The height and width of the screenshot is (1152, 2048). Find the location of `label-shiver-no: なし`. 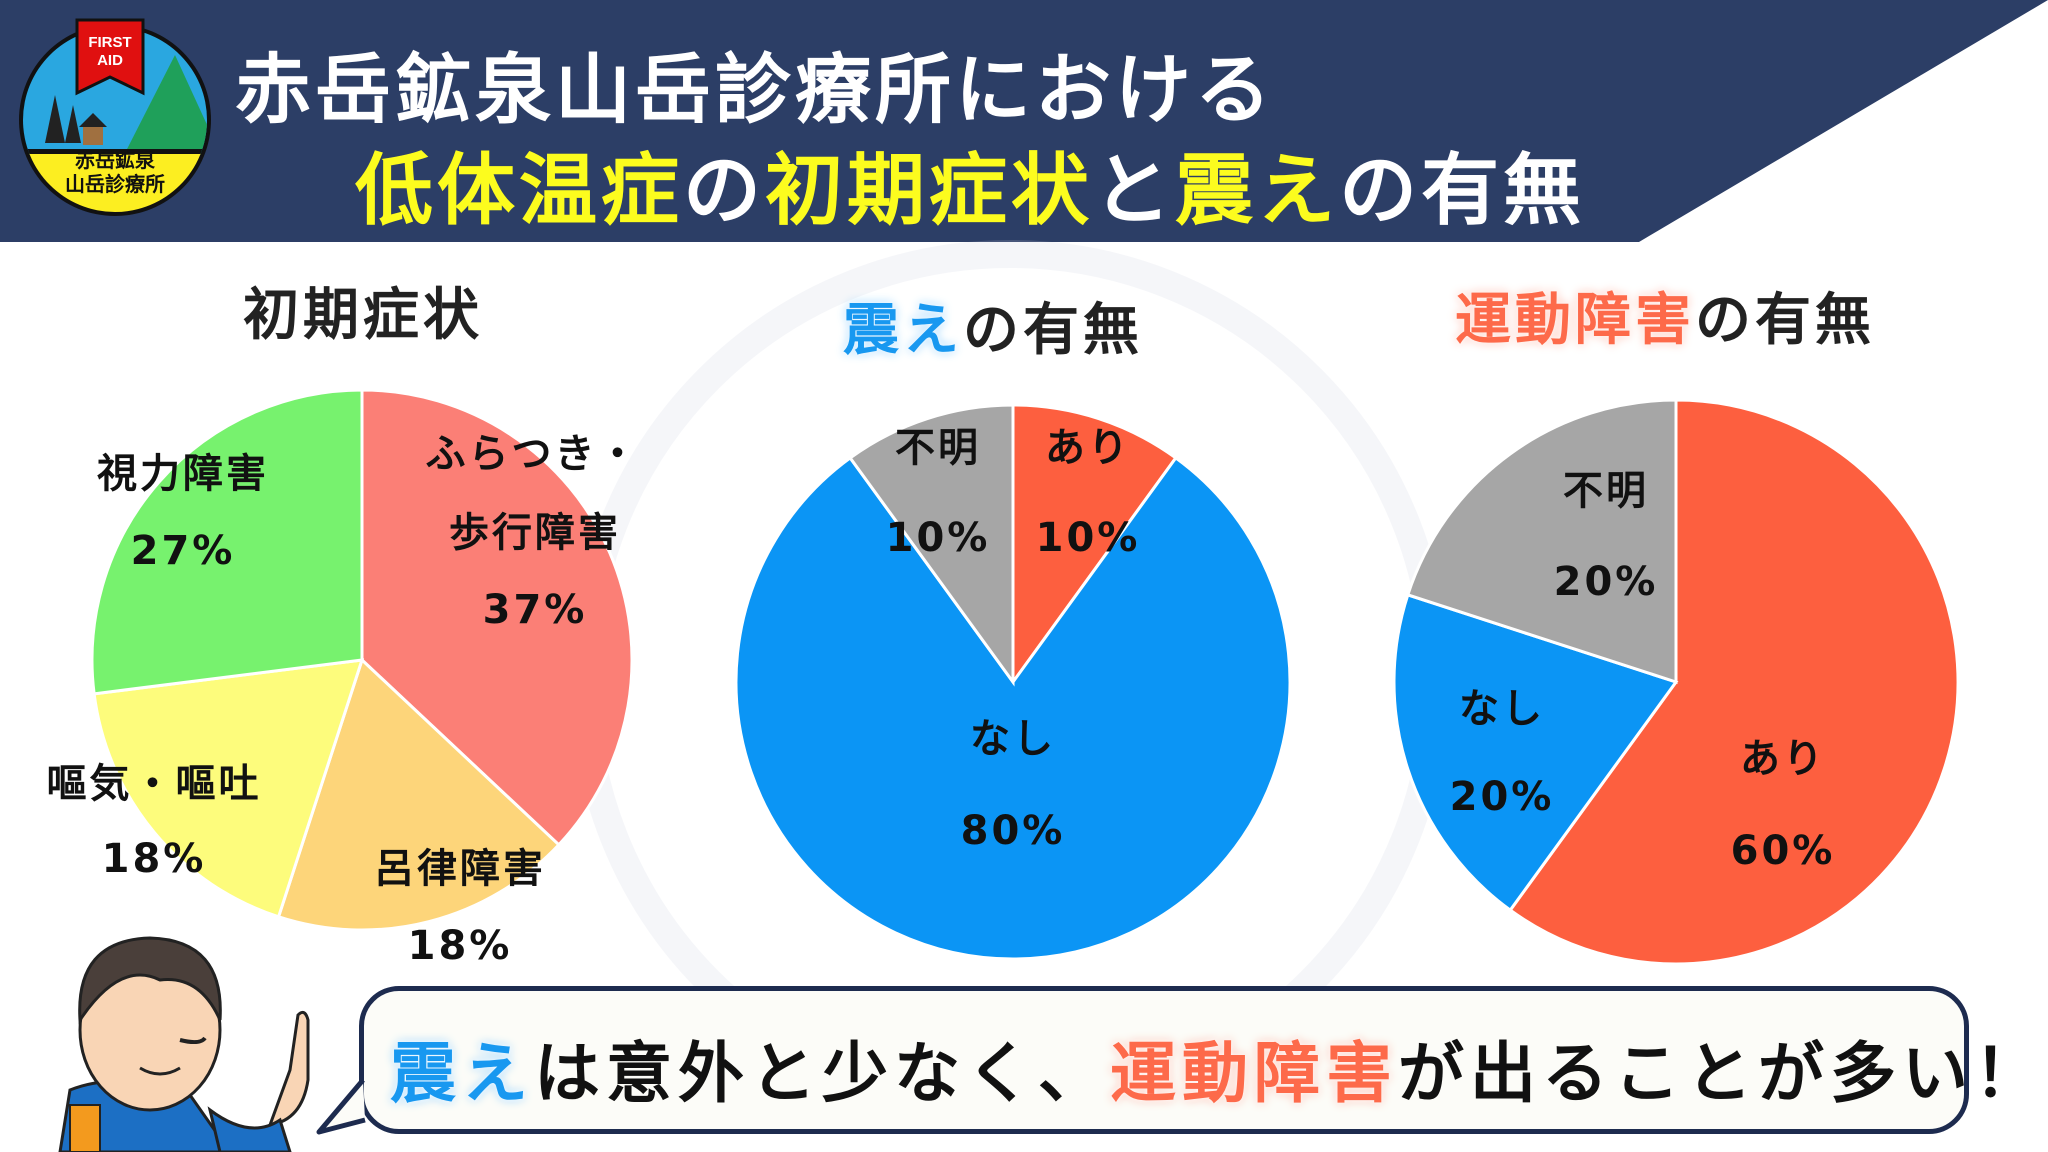

label-shiver-no: なし is located at coordinates (1013, 739).